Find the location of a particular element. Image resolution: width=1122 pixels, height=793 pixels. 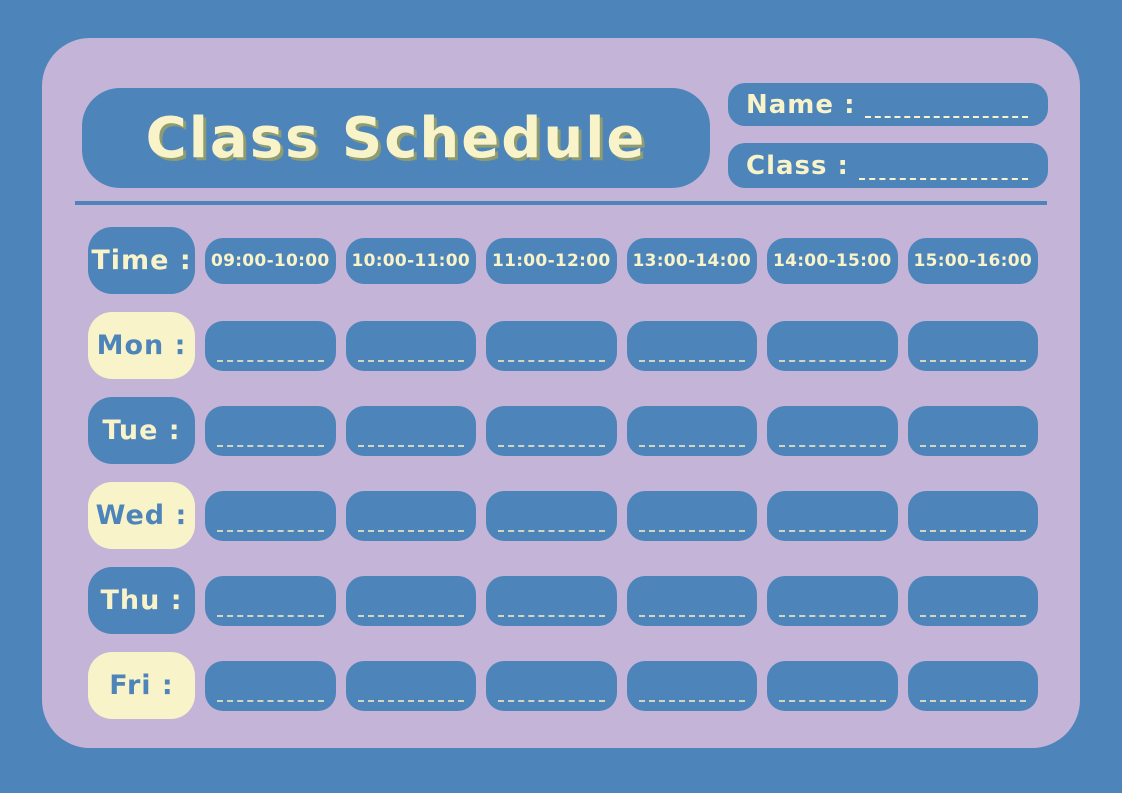

day-row: Wed : is located at coordinates (563, 515).